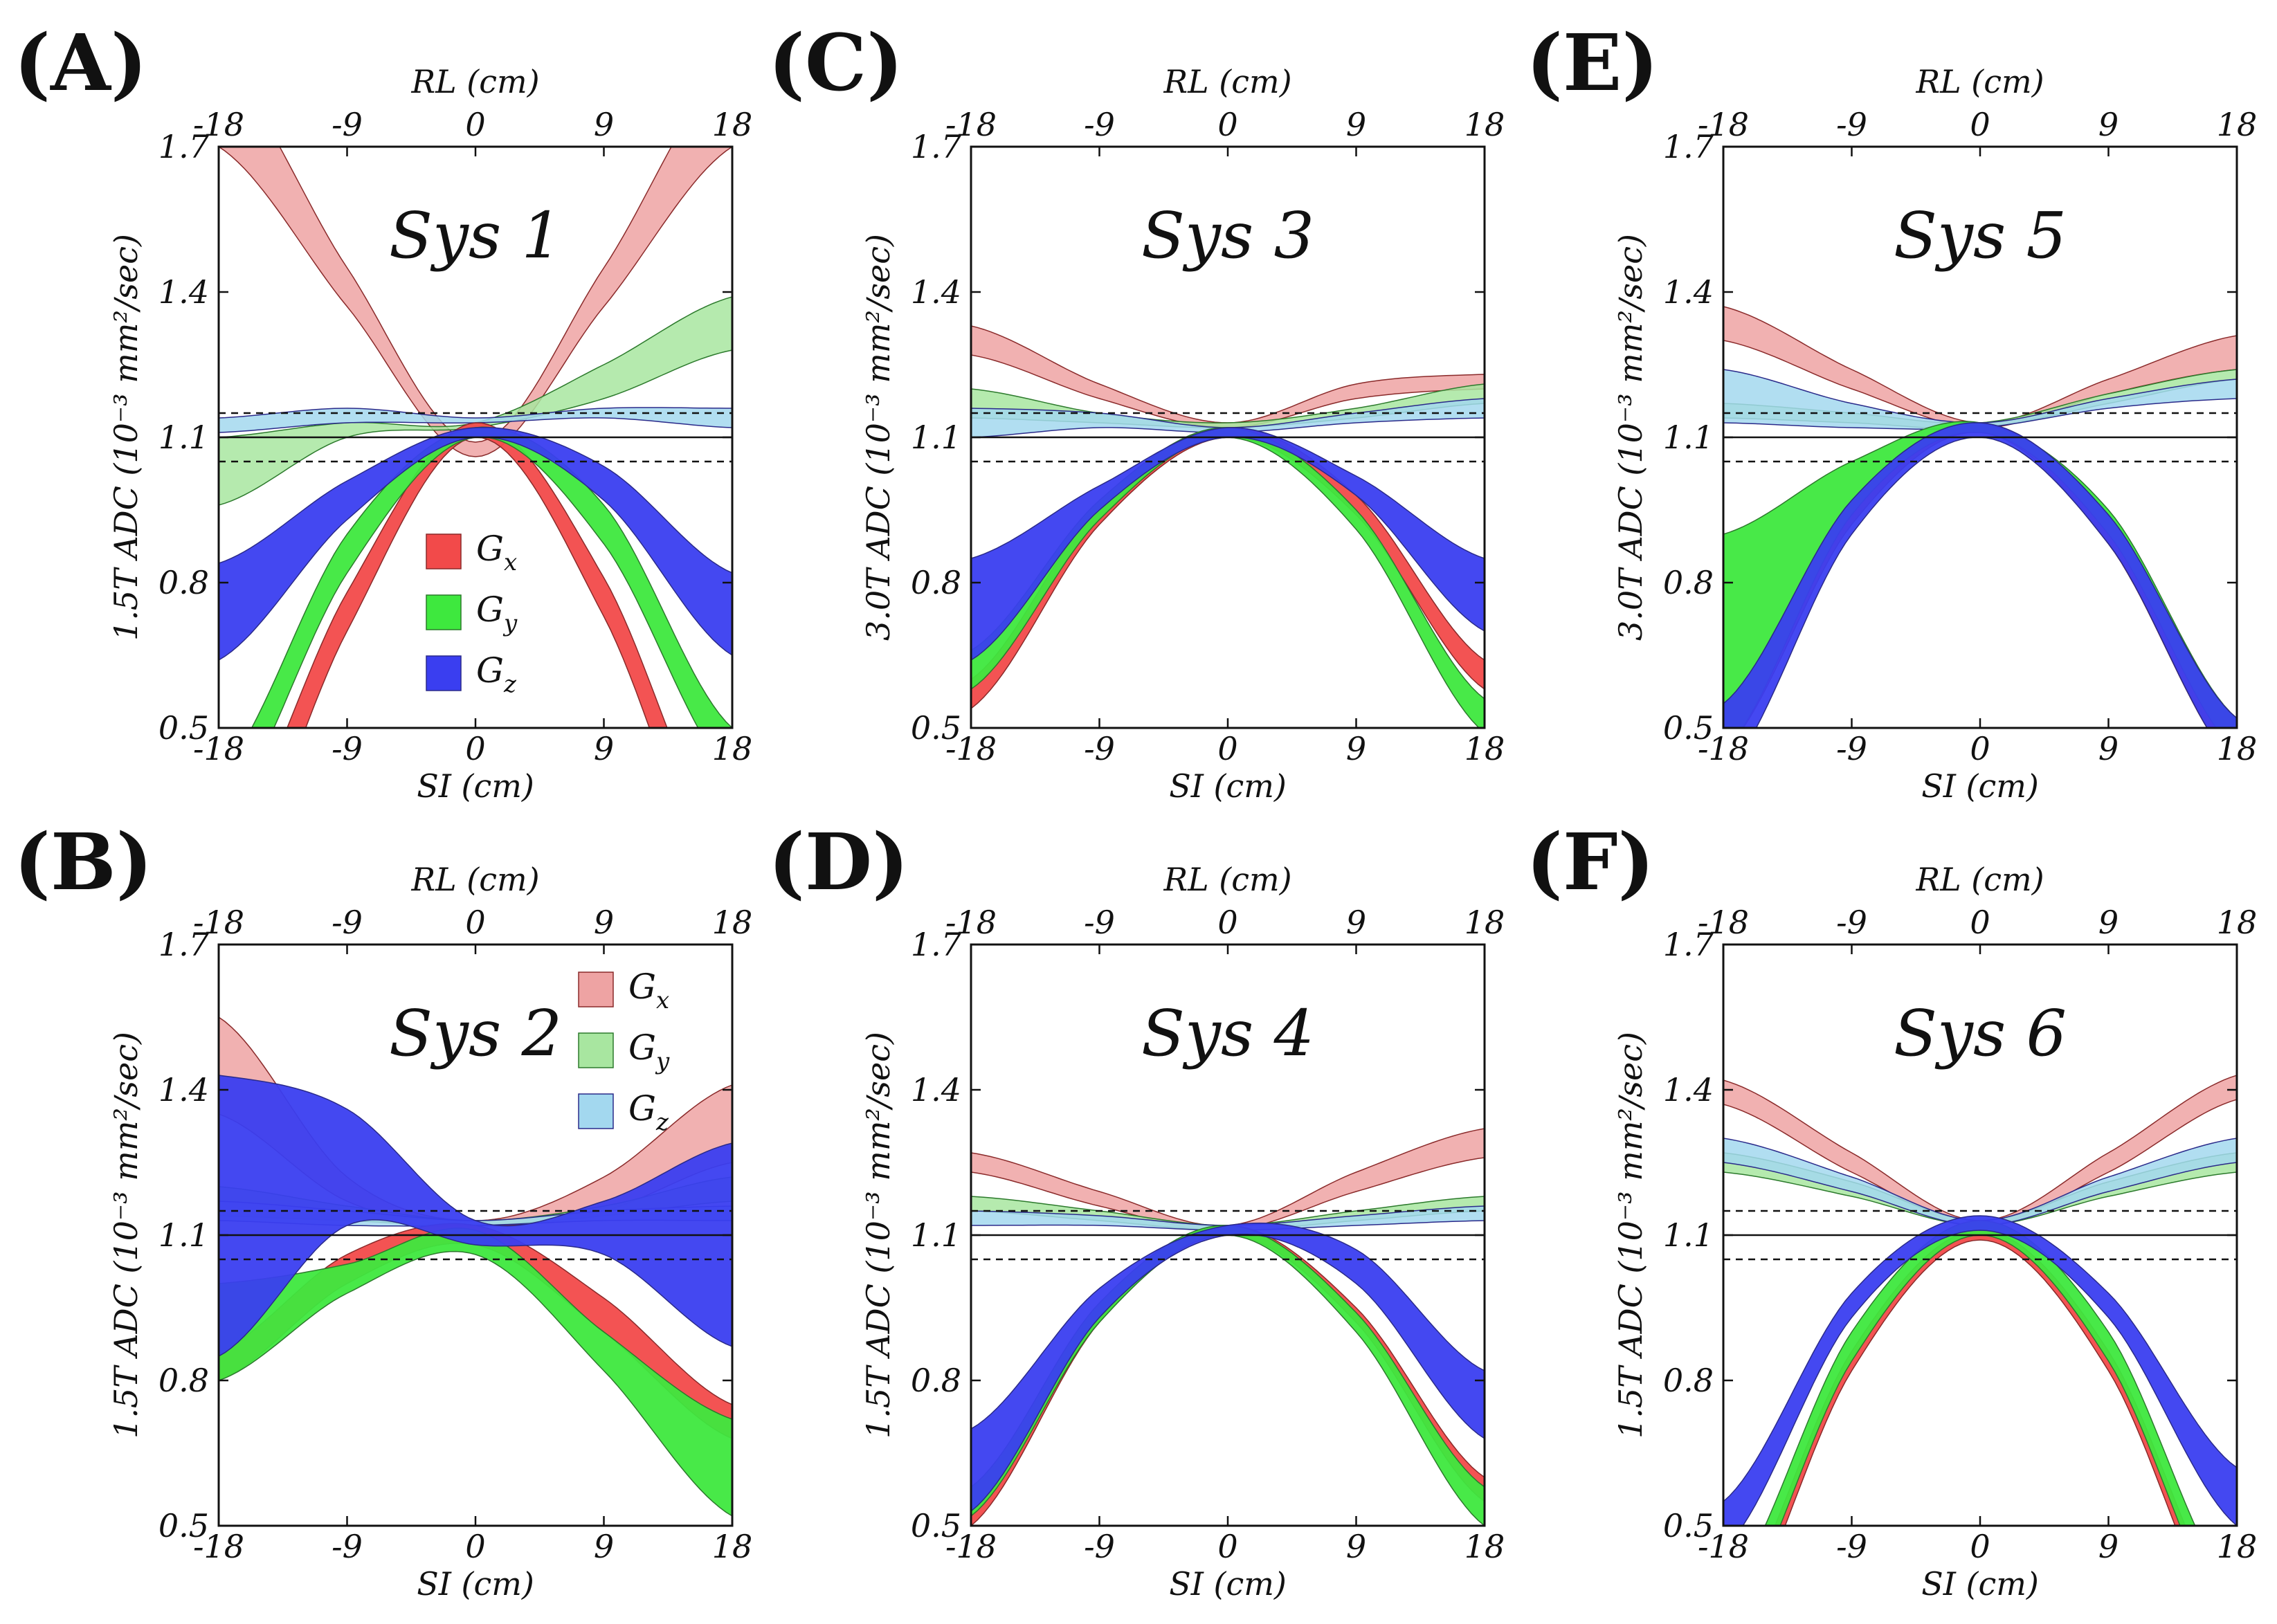 Image resolution: width=2277 pixels, height=1624 pixels. What do you see at coordinates (838, 862) in the screenshot?
I see `panel-label: (D)` at bounding box center [838, 862].